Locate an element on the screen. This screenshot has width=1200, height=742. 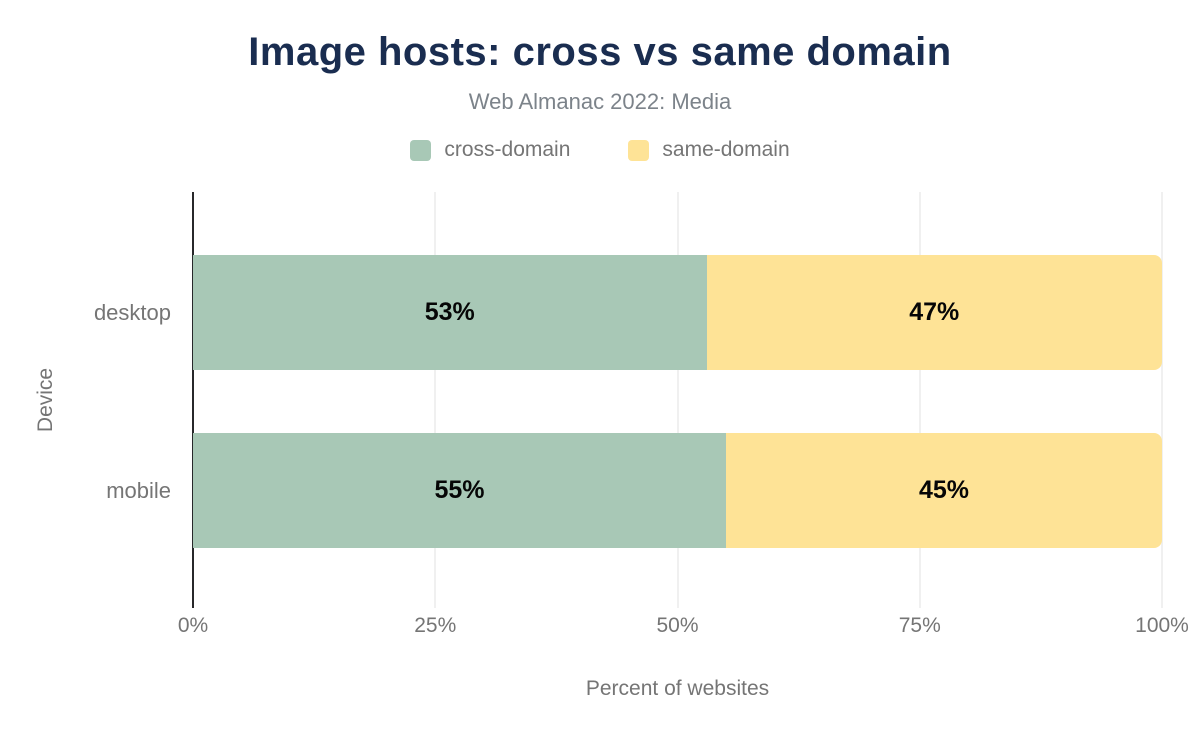
legend-label: same-domain is located at coordinates (726, 149).